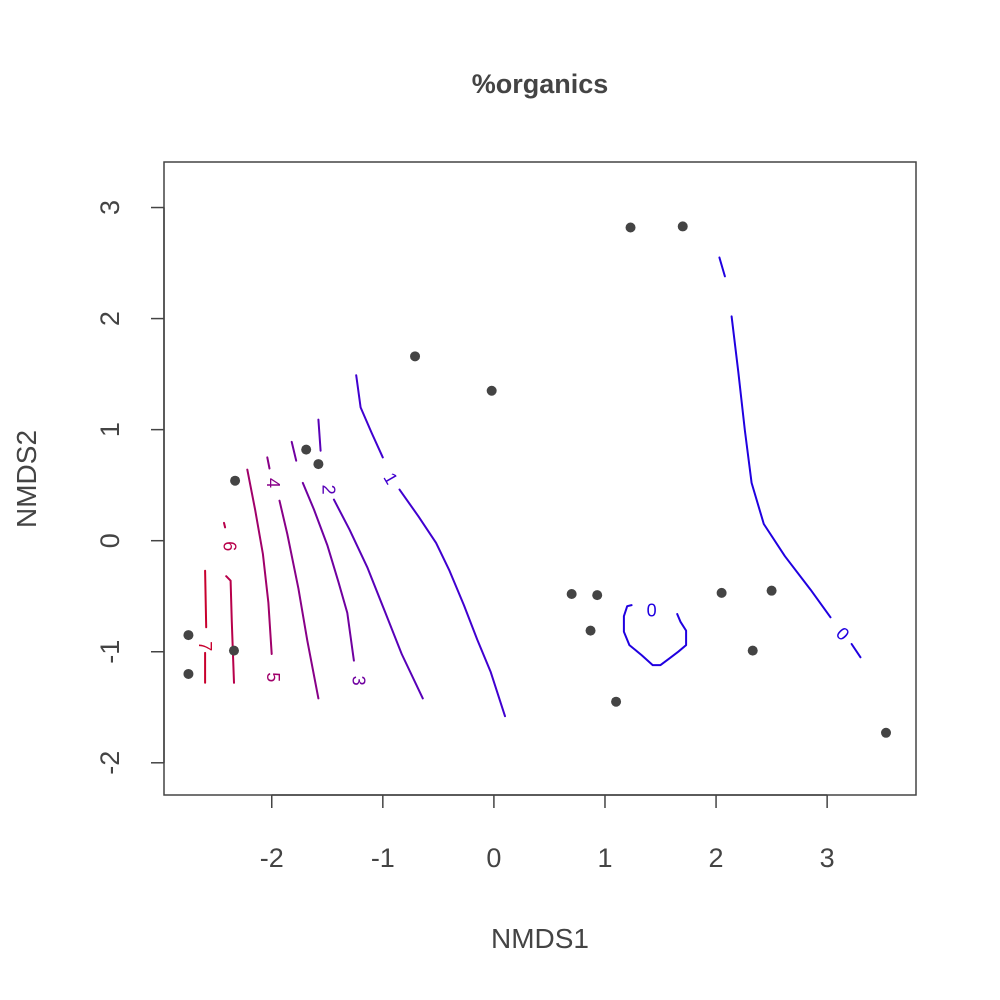 The height and width of the screenshot is (1000, 1000). What do you see at coordinates (205, 646) in the screenshot?
I see `contour-label-7: 7` at bounding box center [205, 646].